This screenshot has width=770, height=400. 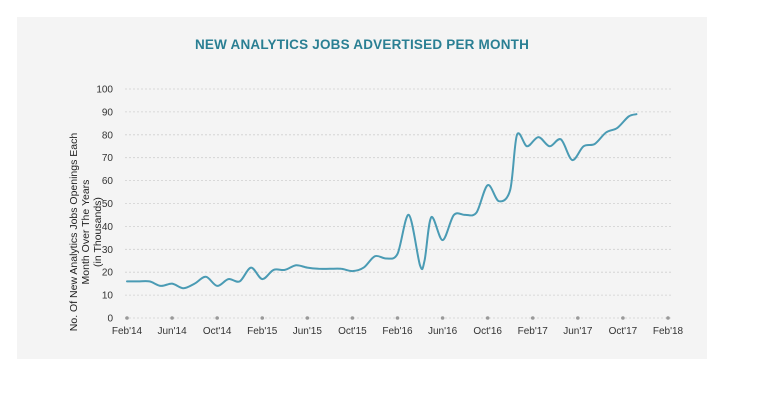 I want to click on x-tick-label: Oct'17, so click(x=623, y=331).